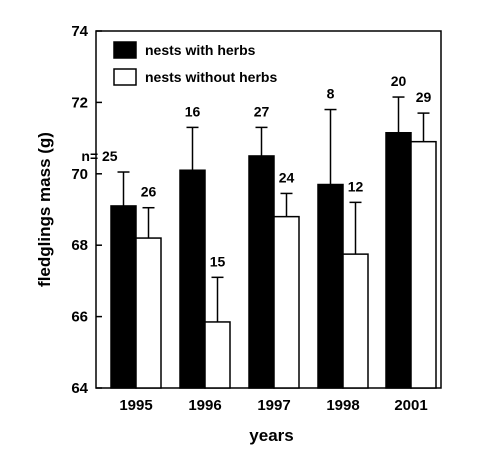 This screenshot has height=459, width=482. I want to click on legend-swatch-with-herbs, so click(125, 50).